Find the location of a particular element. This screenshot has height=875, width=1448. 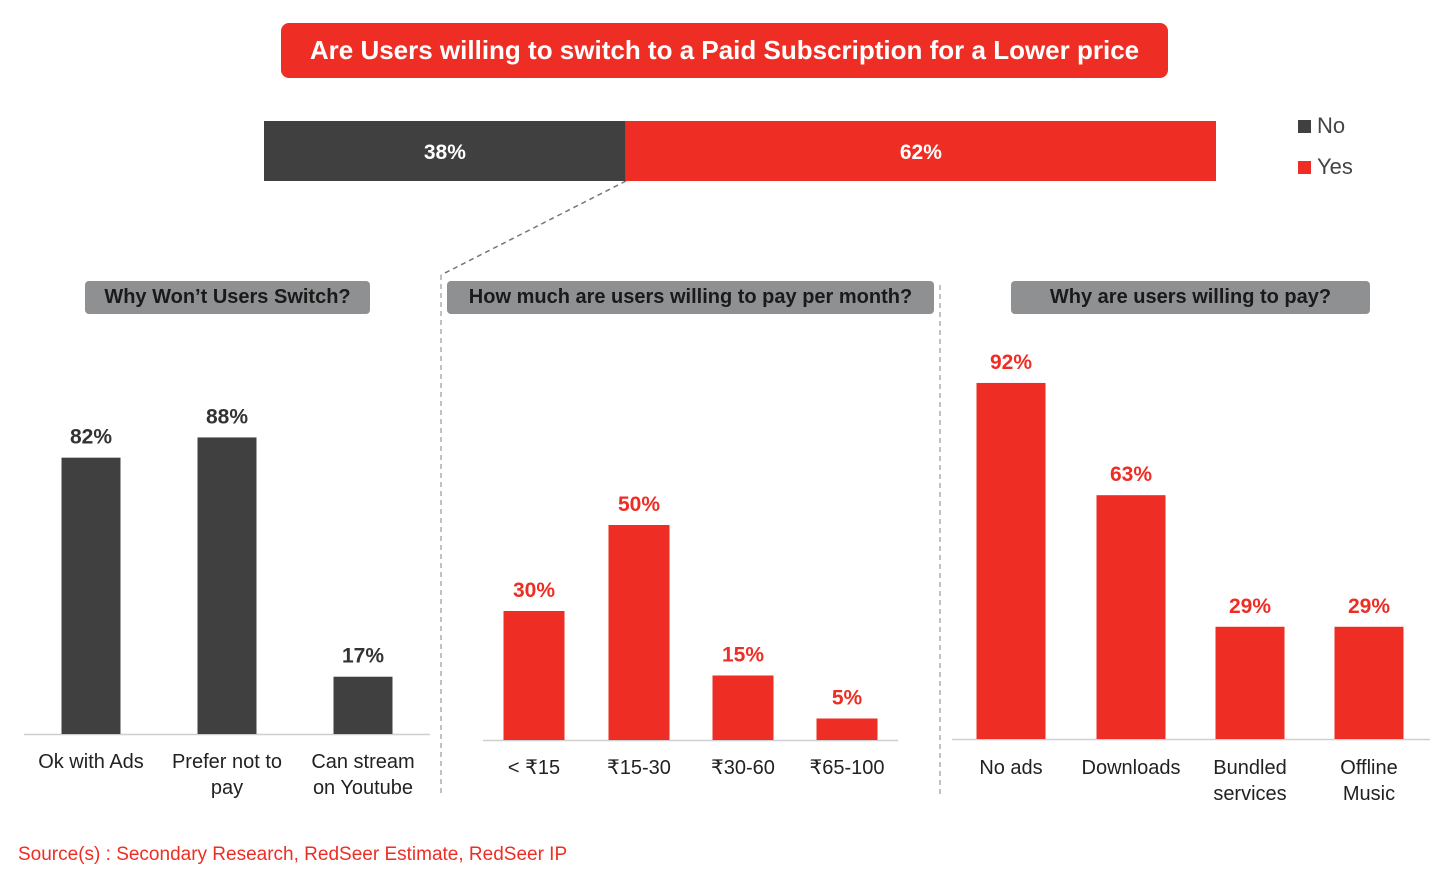

panel-1-category-label-1-line-1: pay is located at coordinates (227, 788).